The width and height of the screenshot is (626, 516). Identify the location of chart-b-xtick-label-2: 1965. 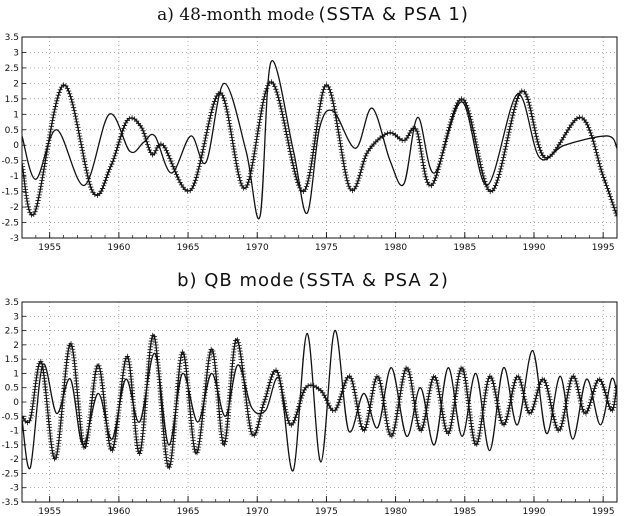
(188, 511).